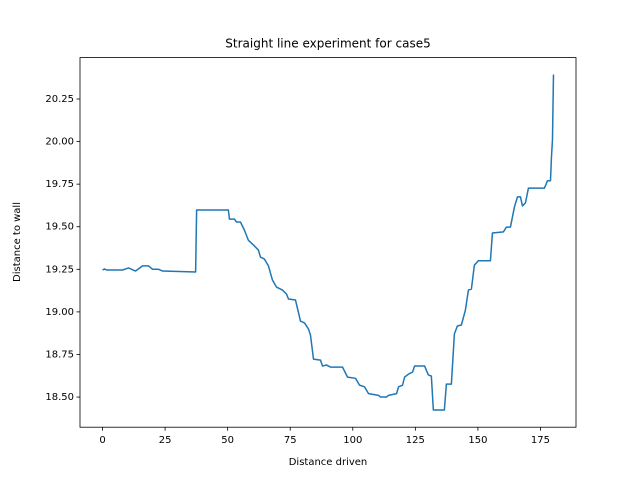  Describe the element at coordinates (59, 184) in the screenshot. I see `y-tick-label: 19.75` at that location.